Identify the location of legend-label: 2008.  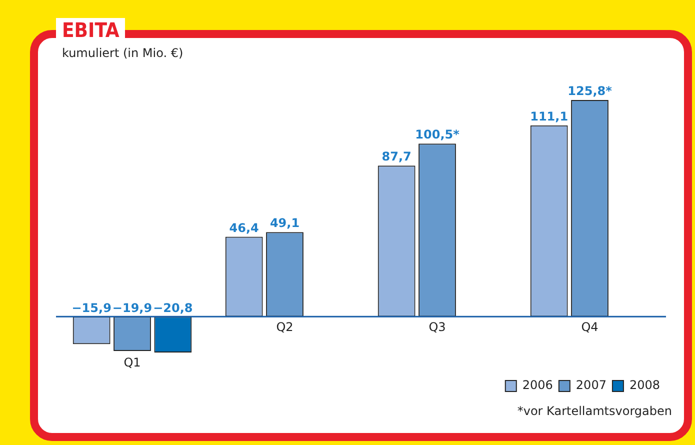
(644, 385).